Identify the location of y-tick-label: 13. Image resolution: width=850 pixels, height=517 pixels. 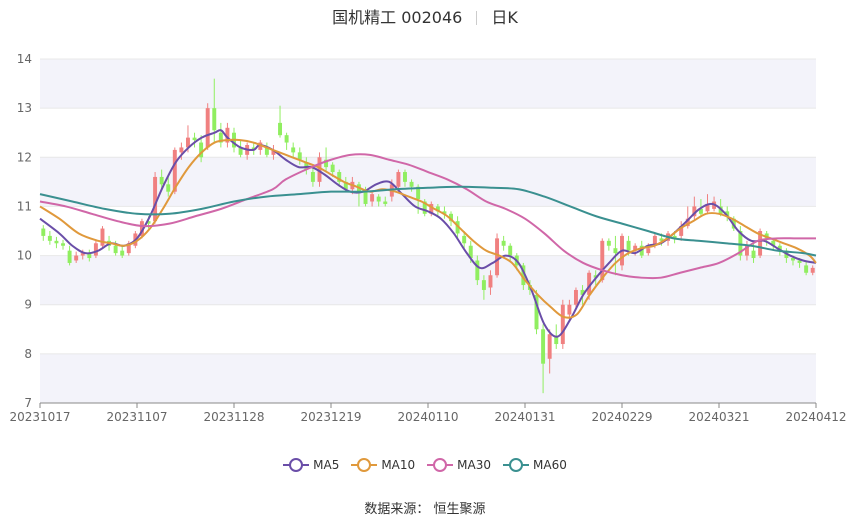
(24, 108).